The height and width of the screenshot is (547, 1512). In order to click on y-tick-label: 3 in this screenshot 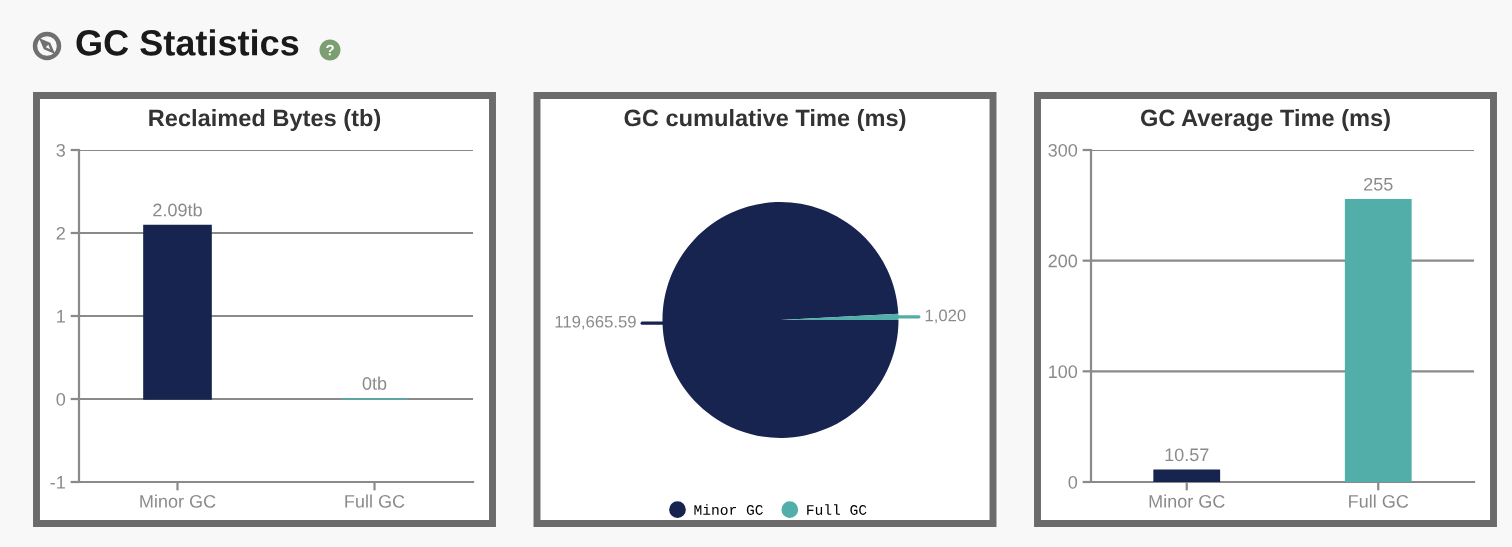, I will do `click(61, 150)`.